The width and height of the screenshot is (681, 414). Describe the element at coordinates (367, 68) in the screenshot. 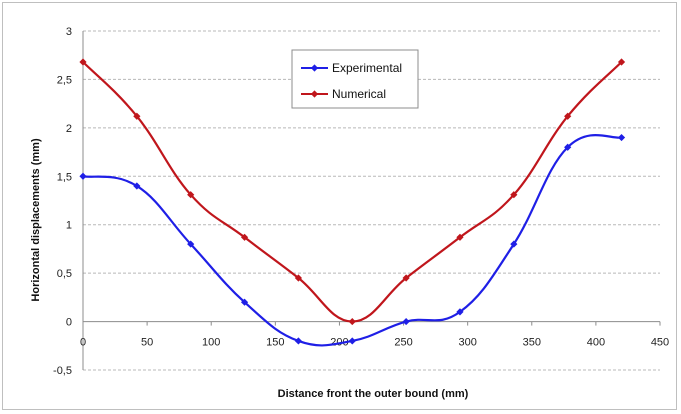

I see `legend-label-experimental: Experimental` at that location.